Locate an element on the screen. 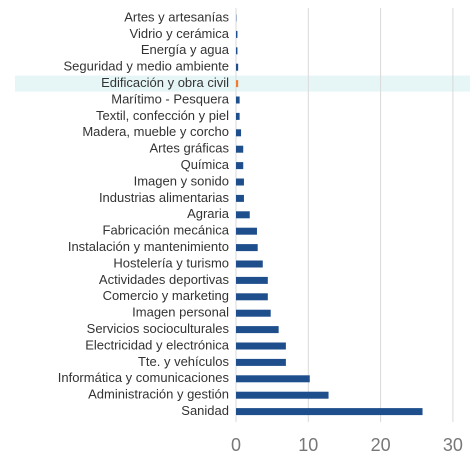 The height and width of the screenshot is (457, 470). y-tick-label: Administración y gestión is located at coordinates (158, 394).